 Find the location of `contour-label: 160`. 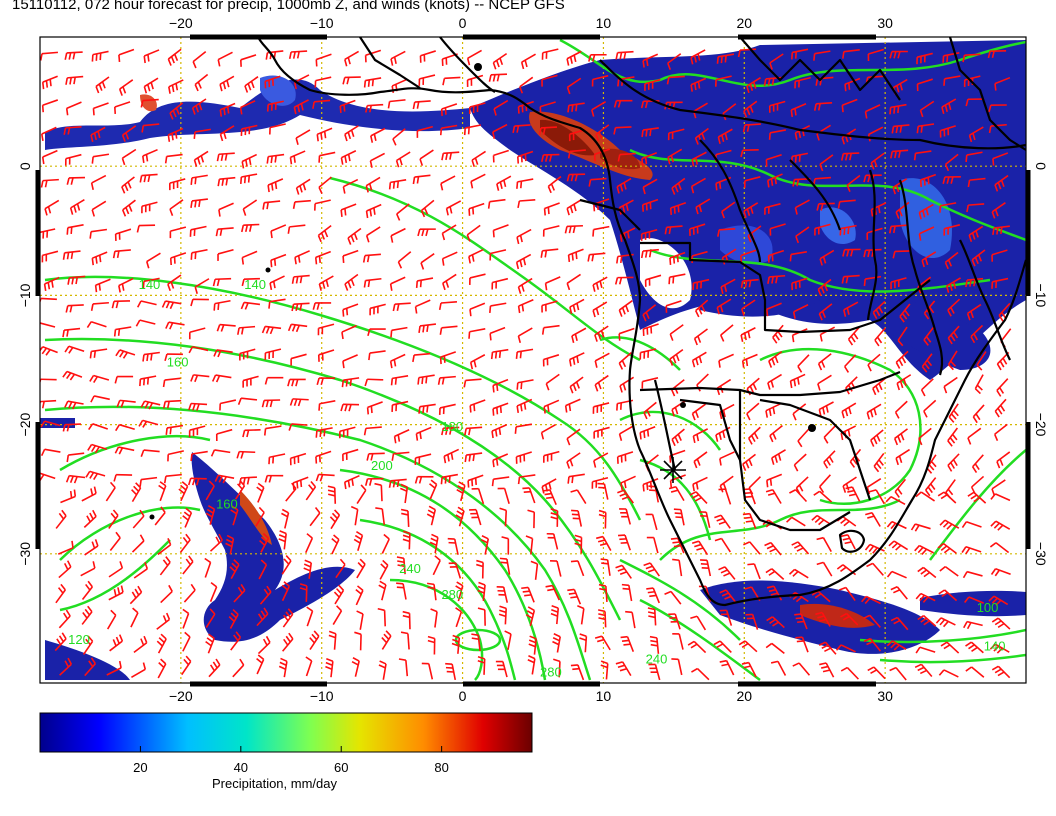

contour-label: 160 is located at coordinates (178, 361).